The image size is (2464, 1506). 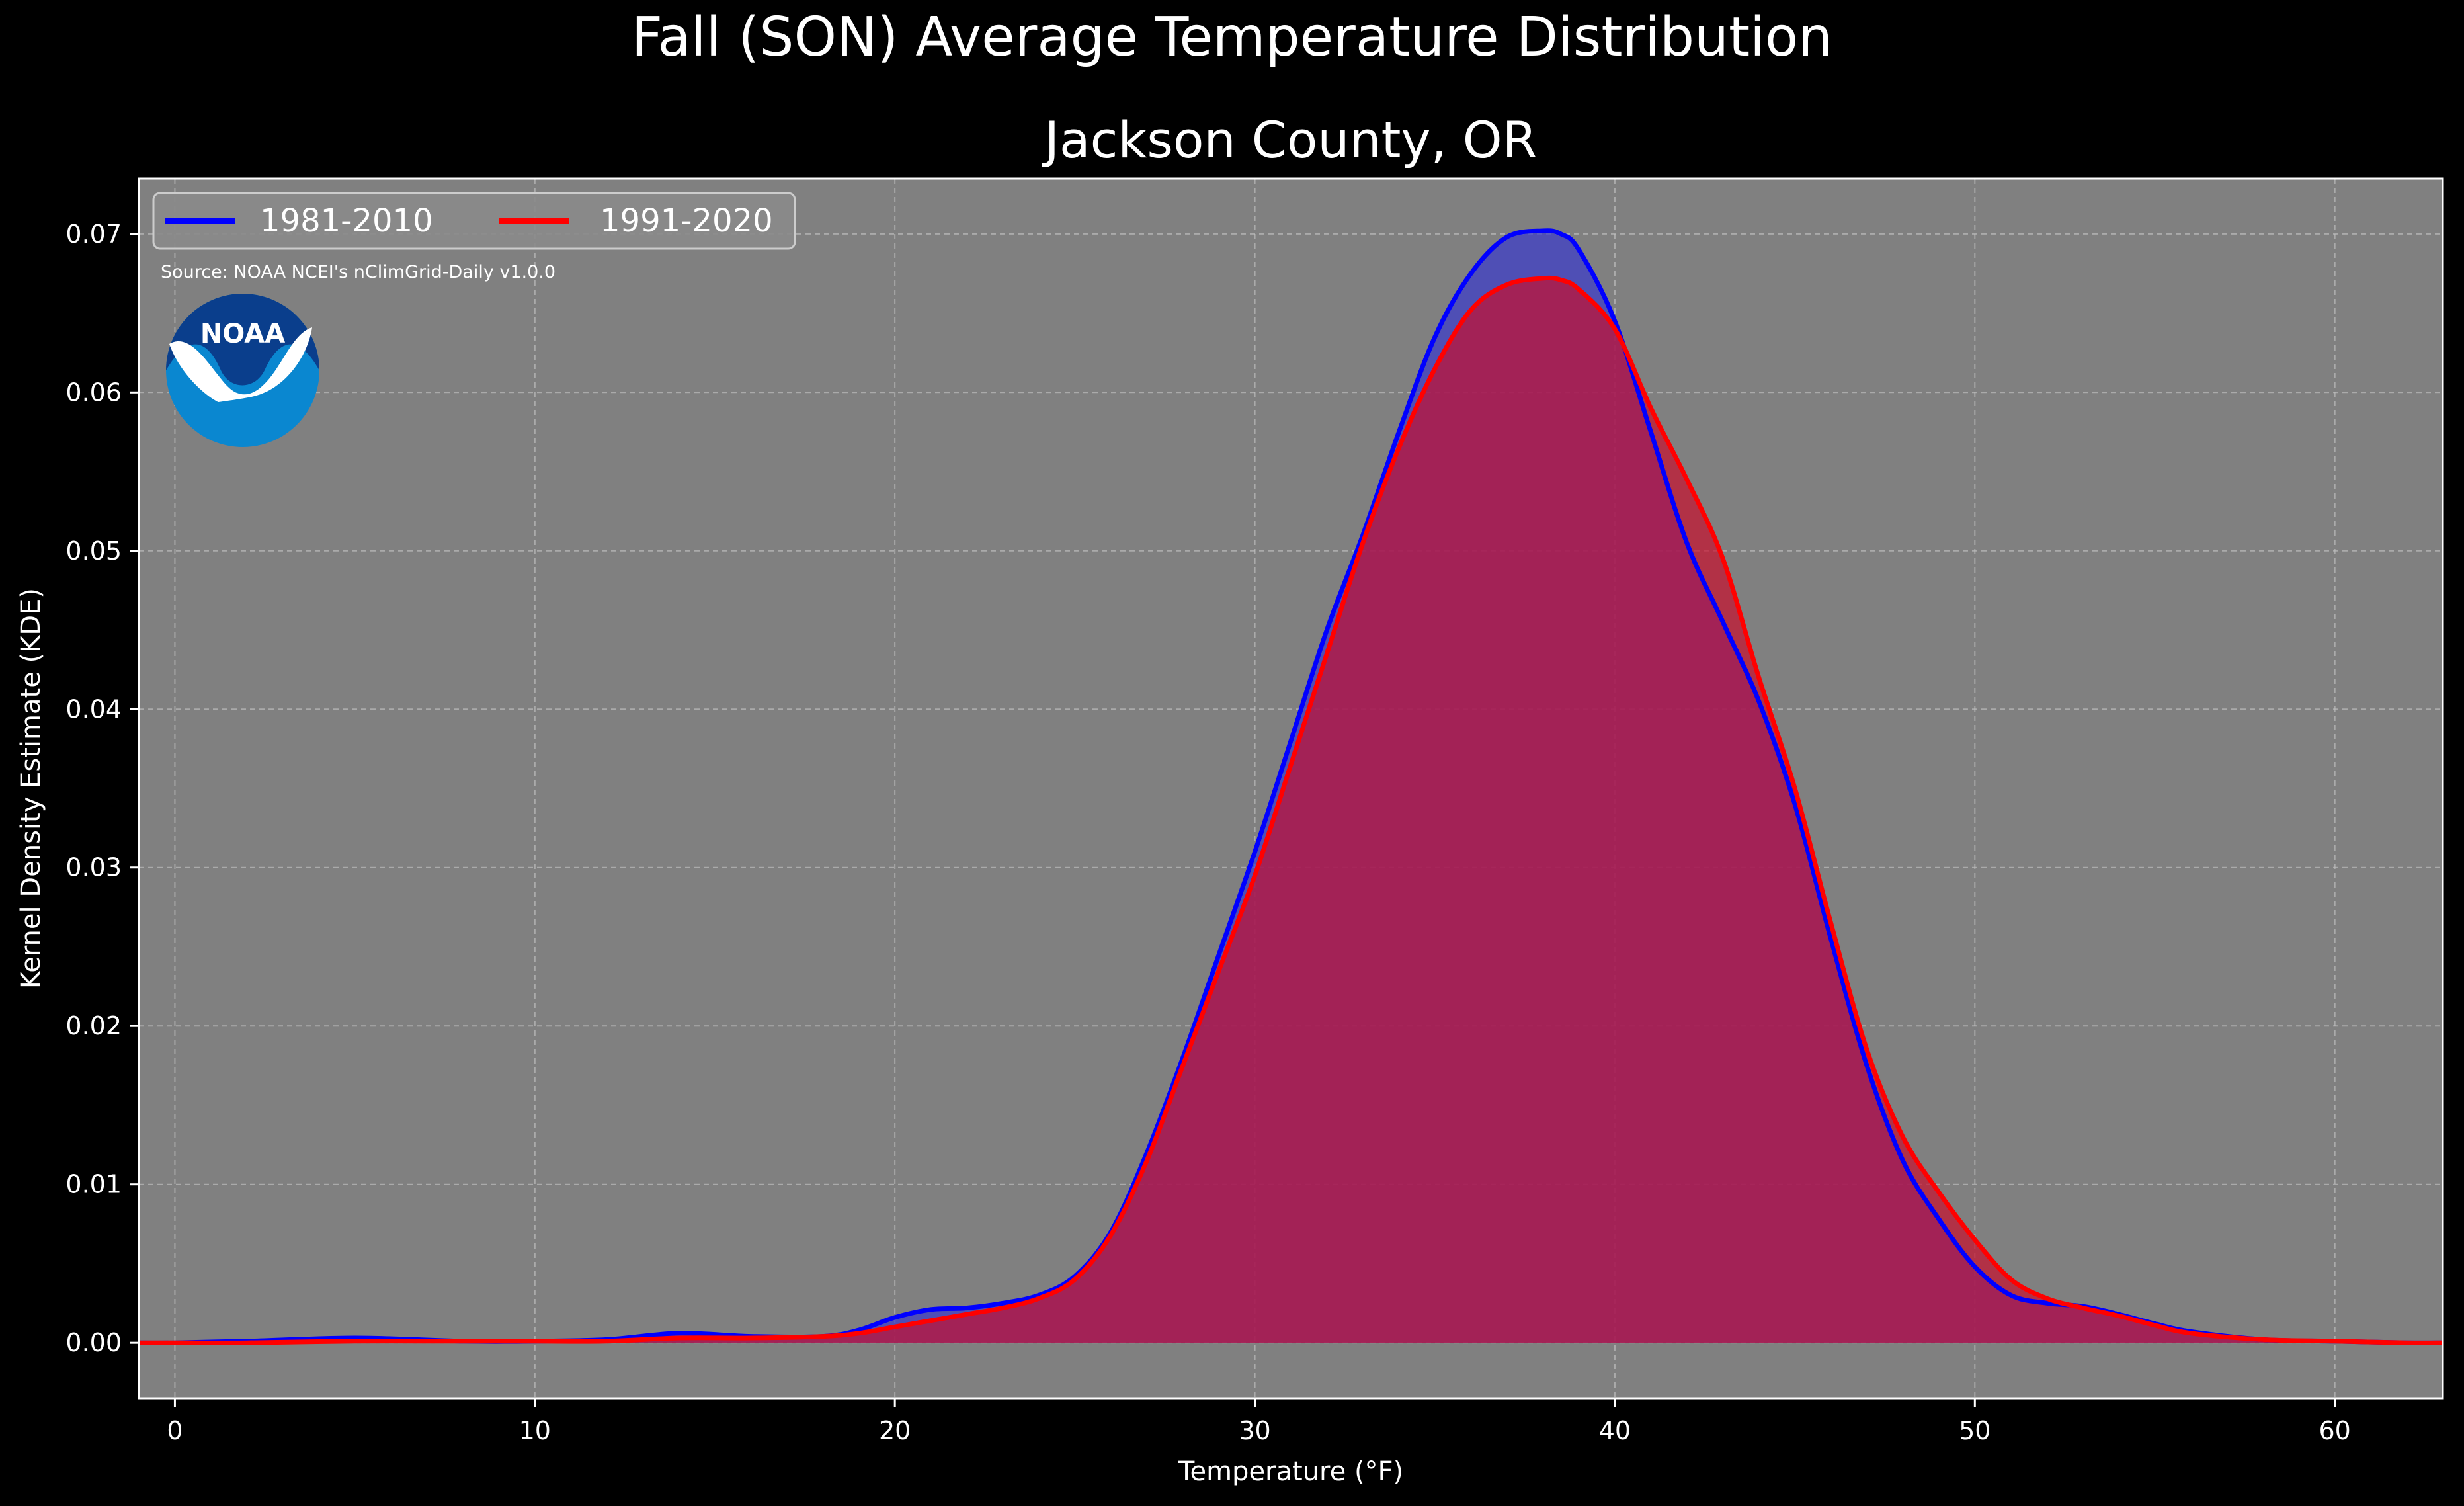 I want to click on noaa-logo-text: NOAA, so click(x=243, y=334).